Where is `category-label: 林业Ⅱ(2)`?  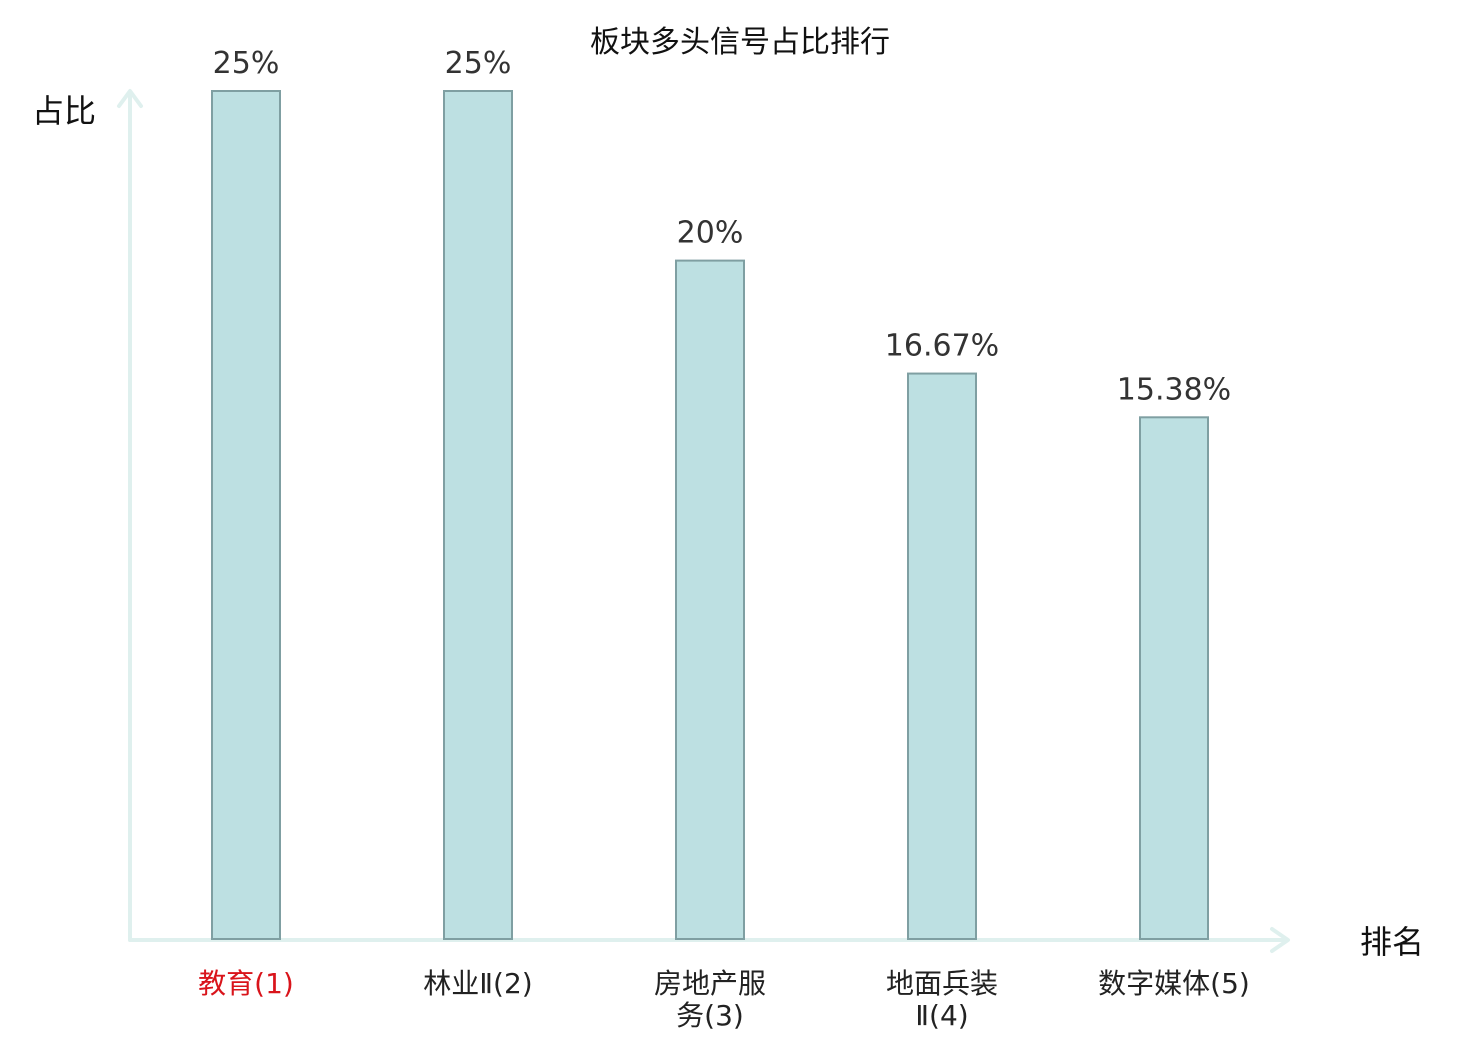 category-label: 林业Ⅱ(2) is located at coordinates (477, 983).